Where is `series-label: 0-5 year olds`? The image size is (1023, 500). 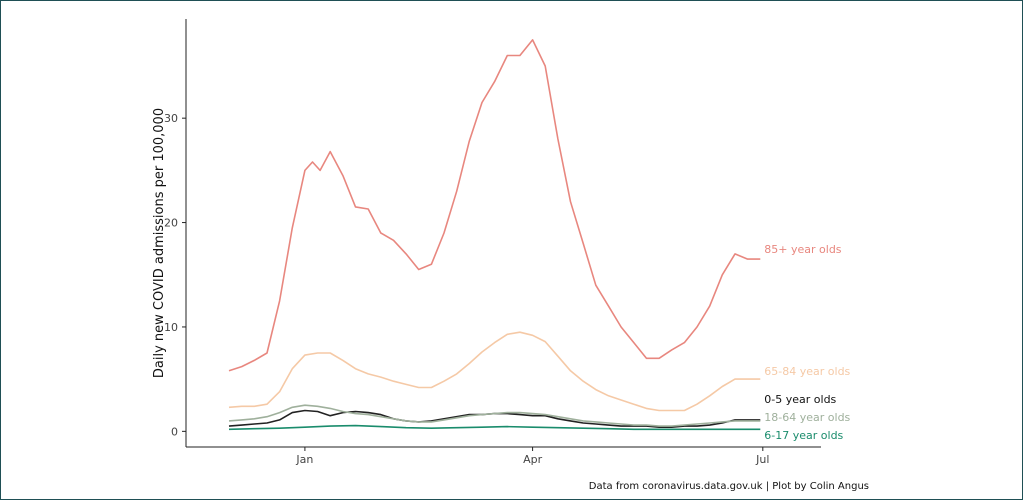 series-label: 0-5 year olds is located at coordinates (800, 399).